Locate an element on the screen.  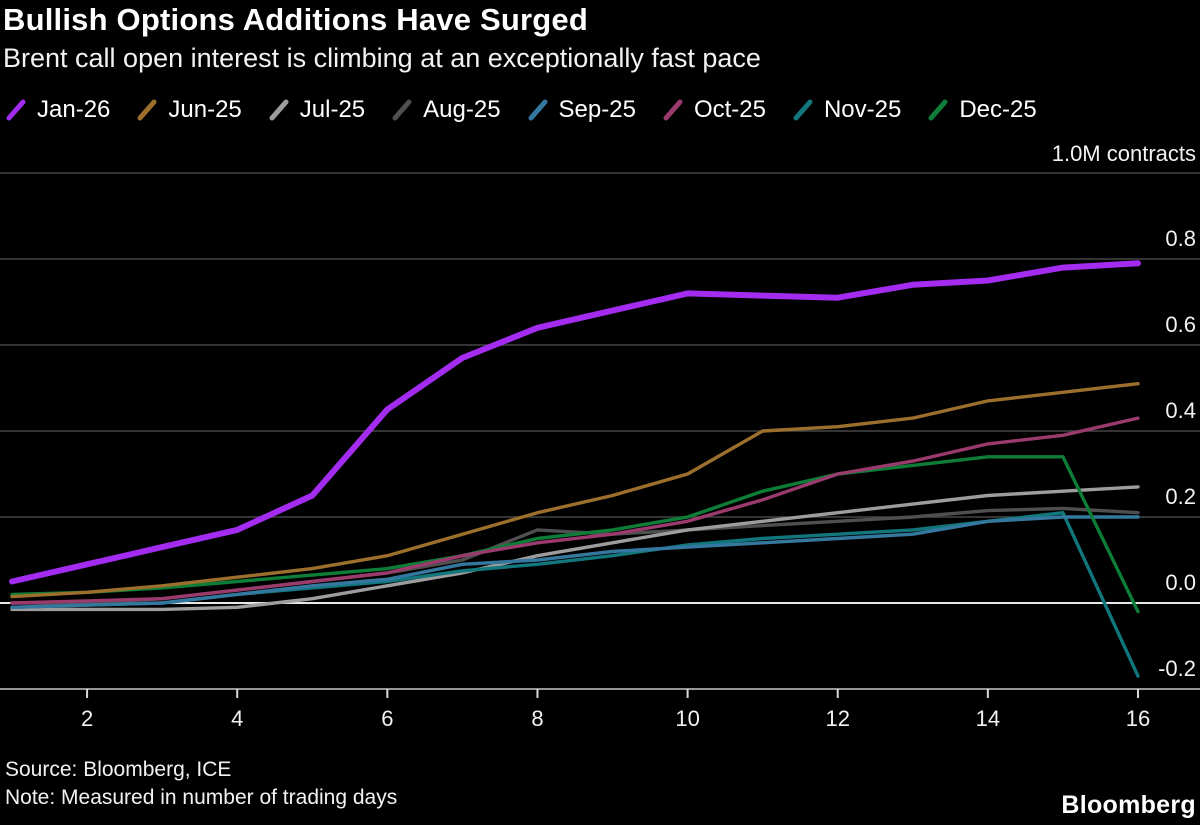
bloomberg-logo: Bloomberg is located at coordinates (1128, 805).